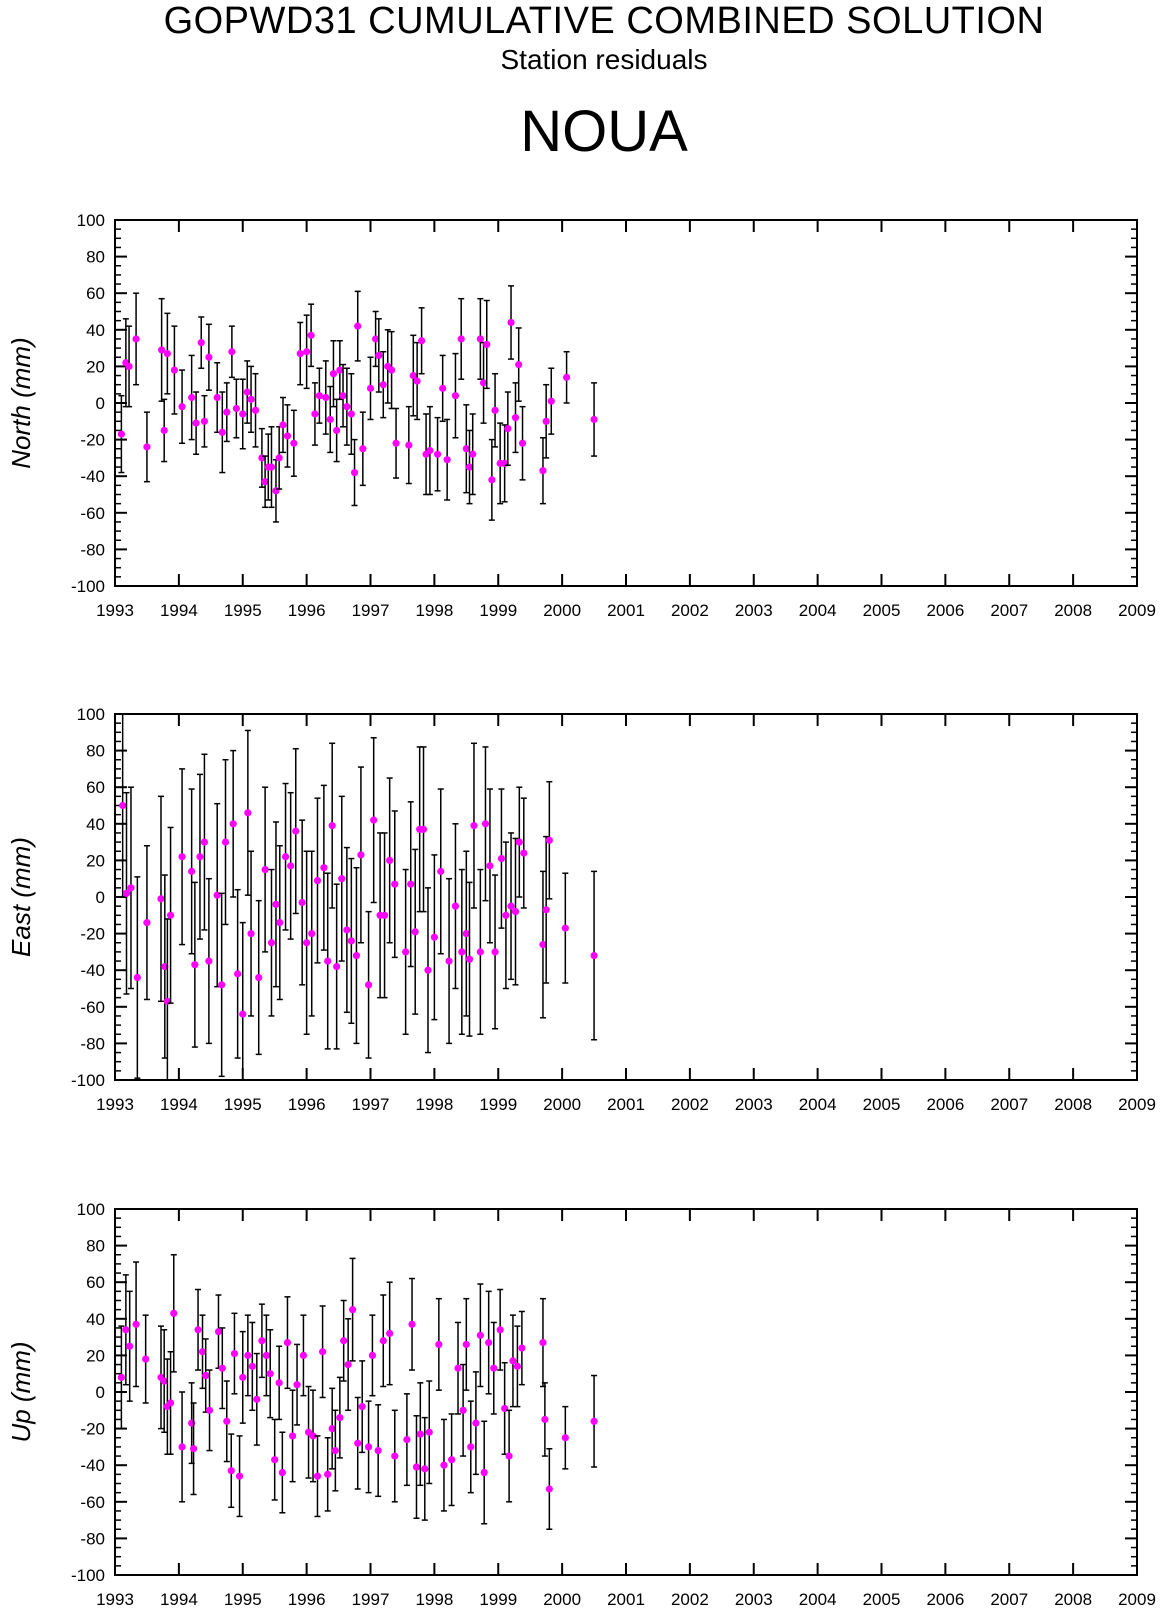 Image resolution: width=1160 pixels, height=1621 pixels. Describe the element at coordinates (690, 1104) in the screenshot. I see `x-tick-label: 2002` at that location.